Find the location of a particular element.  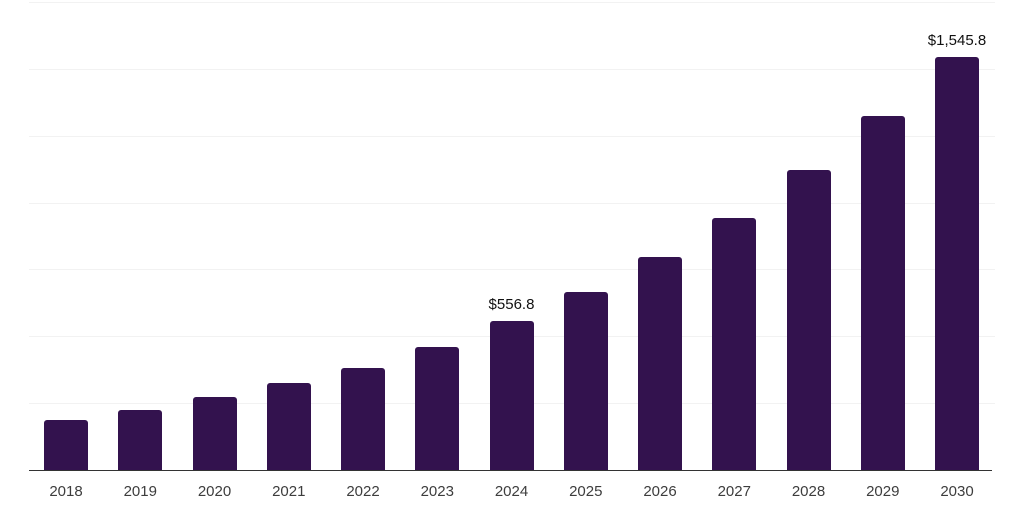

x-tick-label-2021: 2021 is located at coordinates (289, 491).